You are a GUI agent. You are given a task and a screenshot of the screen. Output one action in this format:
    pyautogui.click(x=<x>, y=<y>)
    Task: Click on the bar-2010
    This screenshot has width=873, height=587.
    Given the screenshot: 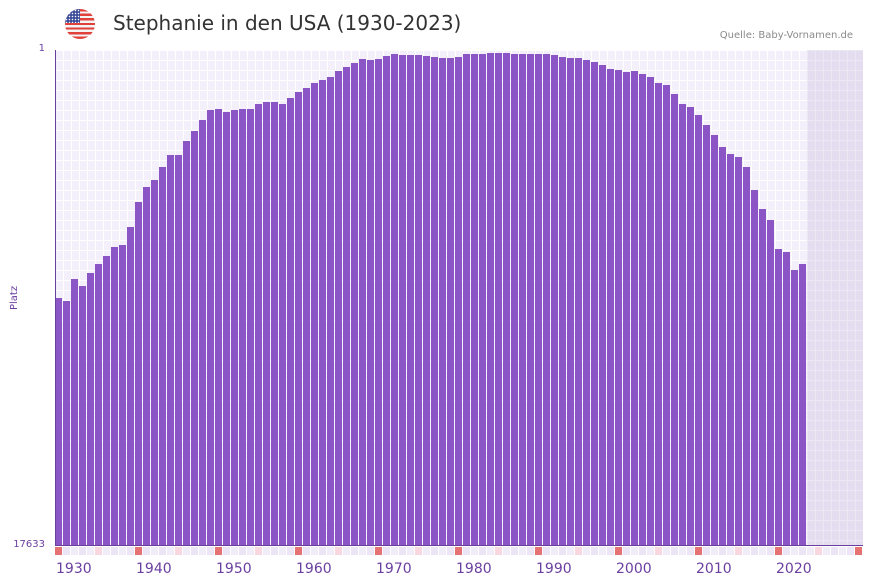 What is the action you would take?
    pyautogui.click(x=698, y=329)
    